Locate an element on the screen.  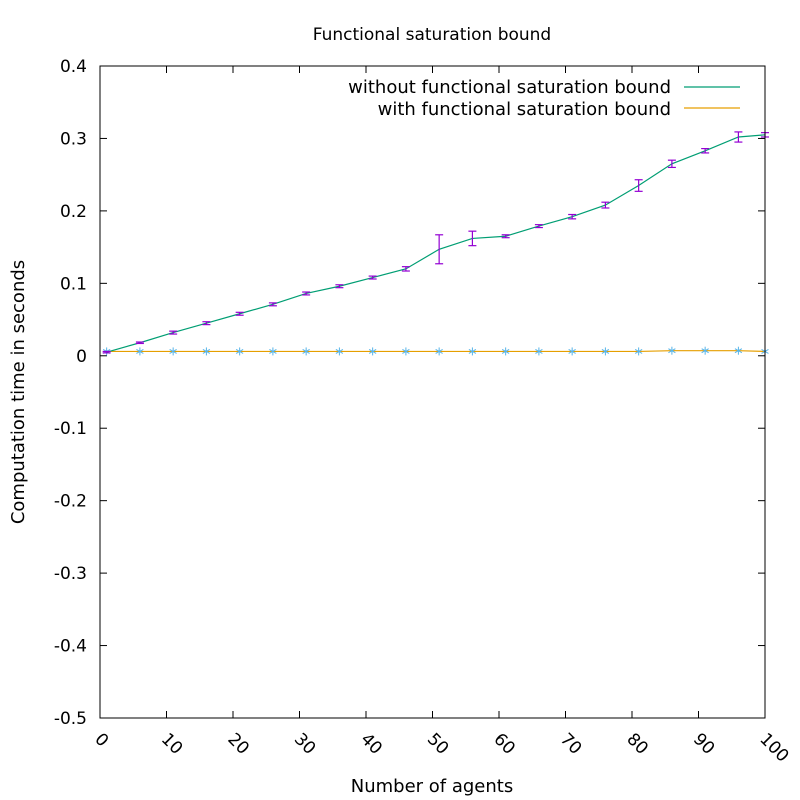
y-tick-label: -0.1 is located at coordinates (70, 429).